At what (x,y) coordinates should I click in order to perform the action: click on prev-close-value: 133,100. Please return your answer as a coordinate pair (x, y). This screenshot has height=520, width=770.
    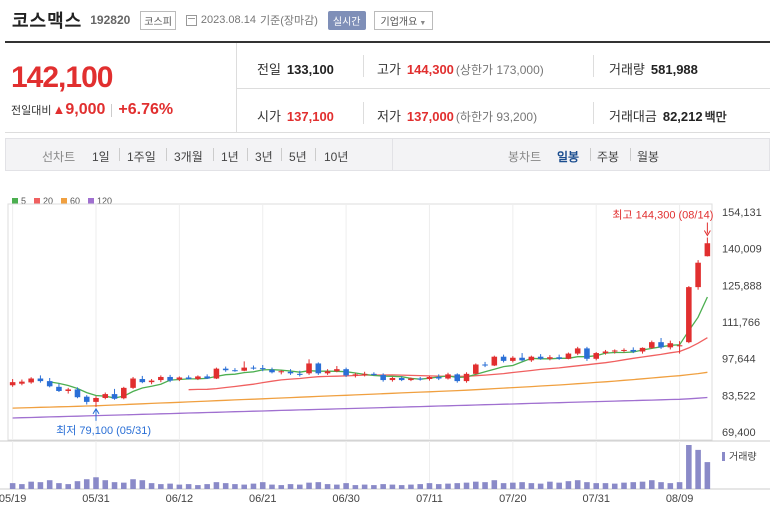
    Looking at the image, I should click on (310, 69).